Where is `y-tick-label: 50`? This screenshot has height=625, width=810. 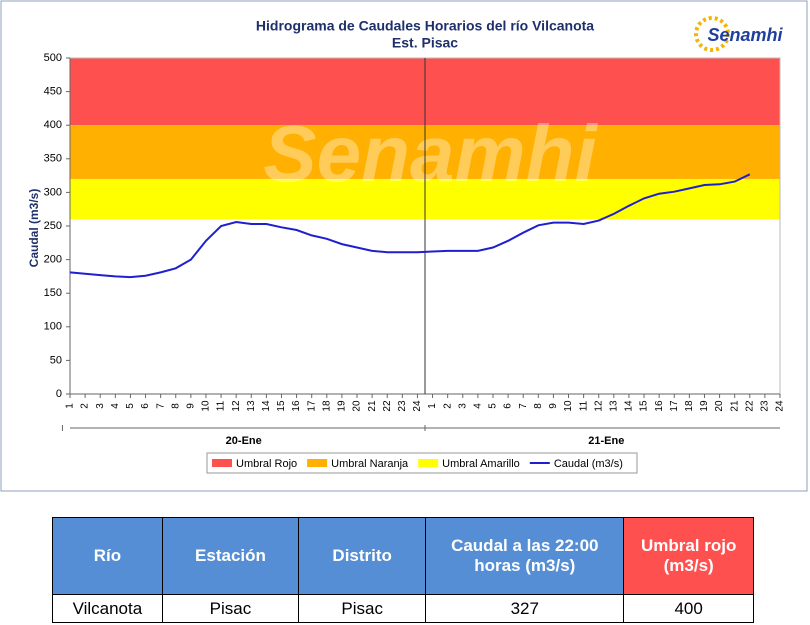
y-tick-label: 50 is located at coordinates (56, 360).